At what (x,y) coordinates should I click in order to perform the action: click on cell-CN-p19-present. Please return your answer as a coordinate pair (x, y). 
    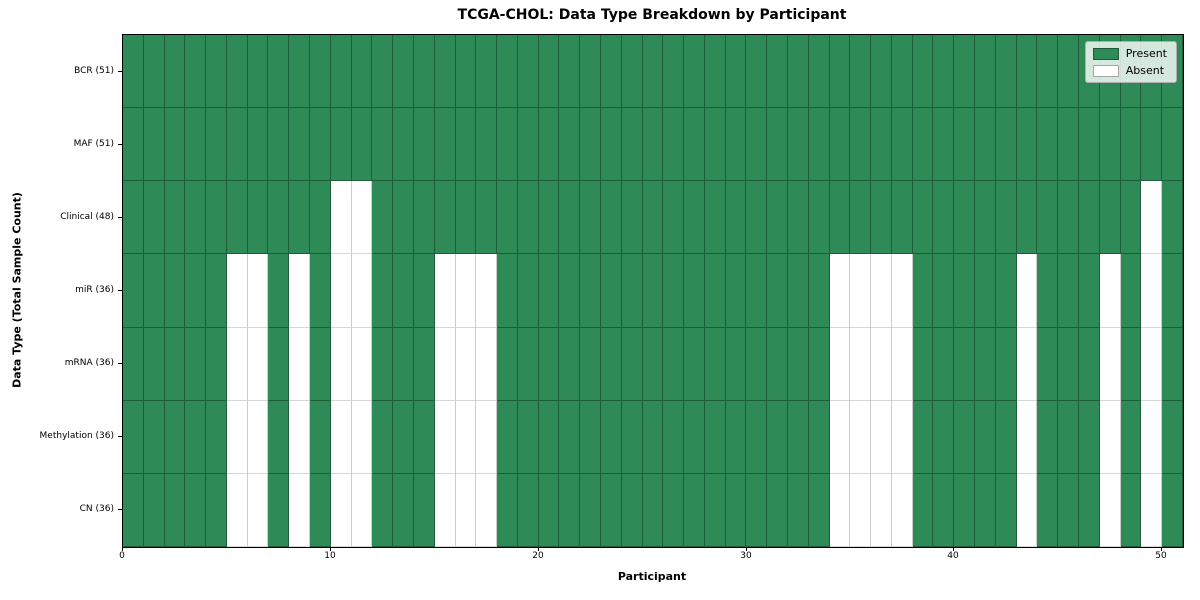
    Looking at the image, I should click on (528, 510).